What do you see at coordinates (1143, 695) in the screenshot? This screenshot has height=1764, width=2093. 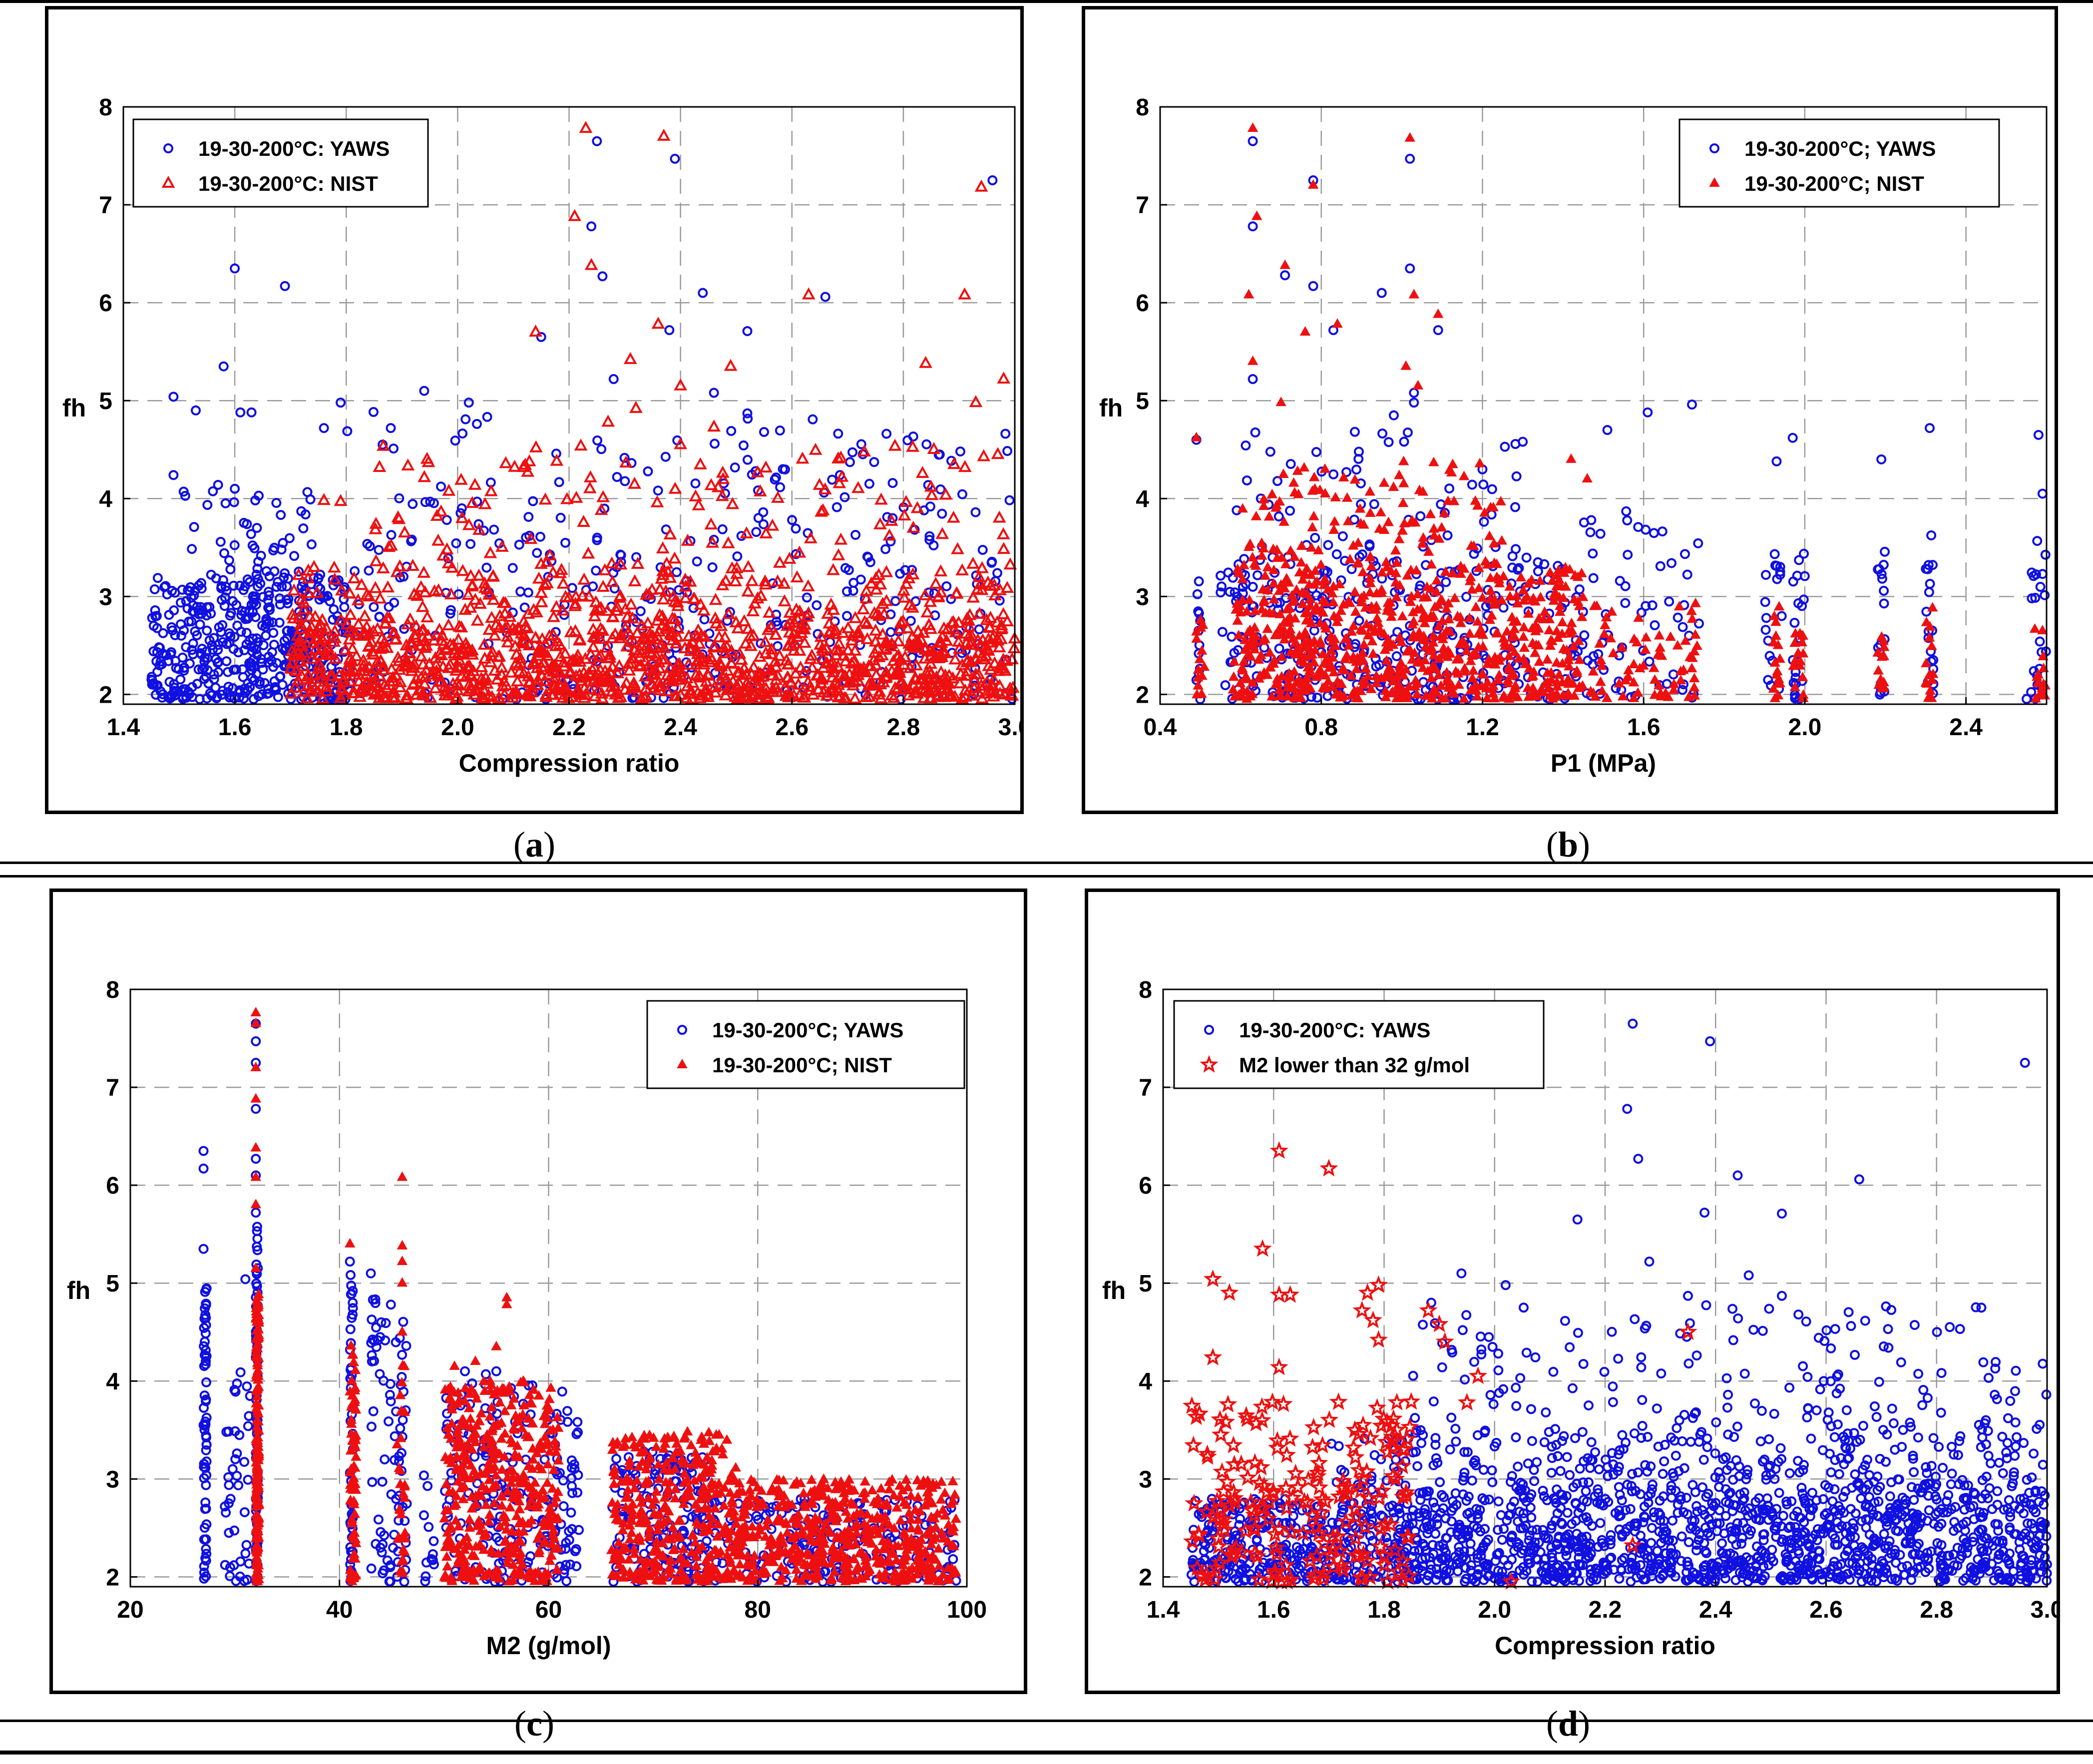 I see `y-tick-label: 2` at bounding box center [1143, 695].